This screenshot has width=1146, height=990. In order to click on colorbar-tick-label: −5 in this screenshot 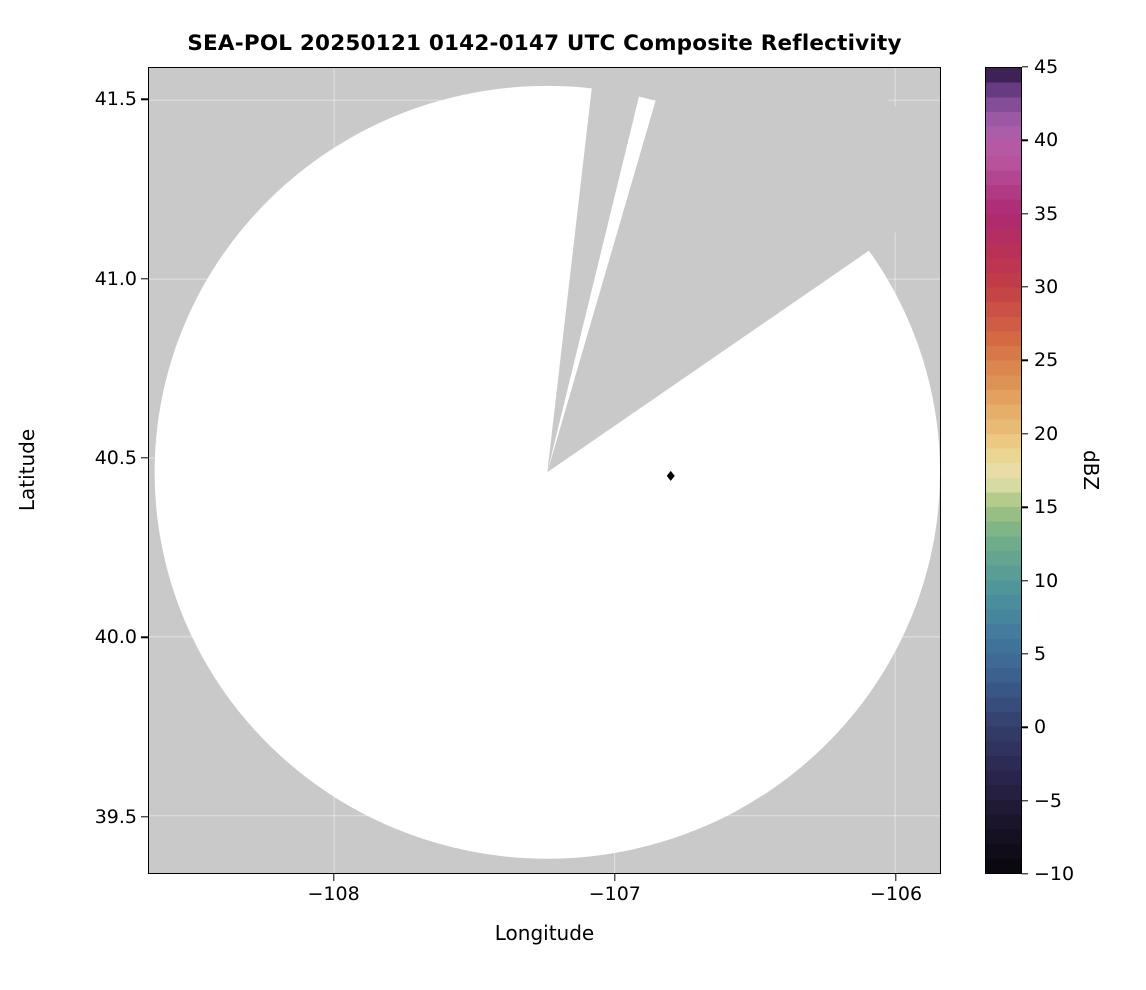, I will do `click(1048, 800)`.